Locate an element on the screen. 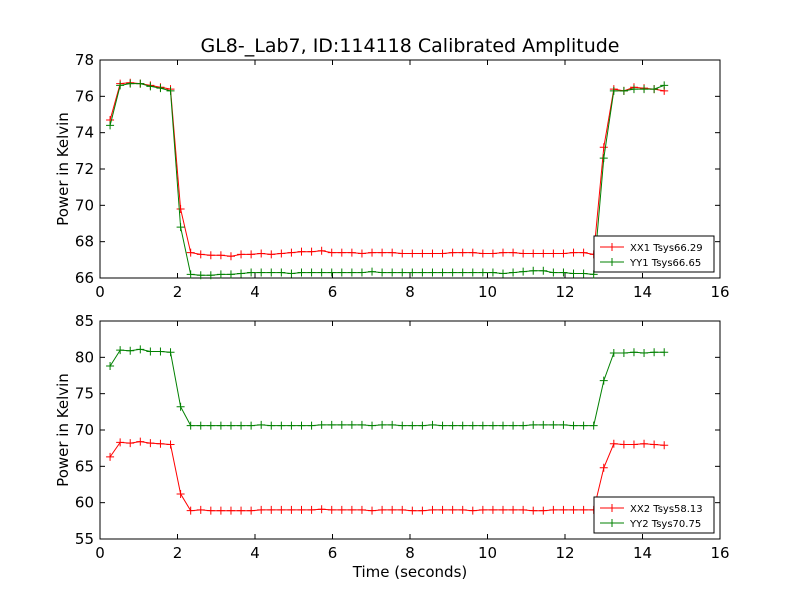 The image size is (800, 604). legend: XX2 Tsys58.13 YY2 Tsys70.75 is located at coordinates (654, 515).